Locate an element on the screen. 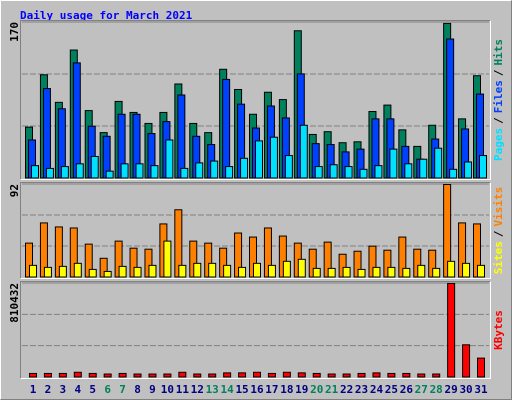  x-tick-label: 31 is located at coordinates (481, 389).